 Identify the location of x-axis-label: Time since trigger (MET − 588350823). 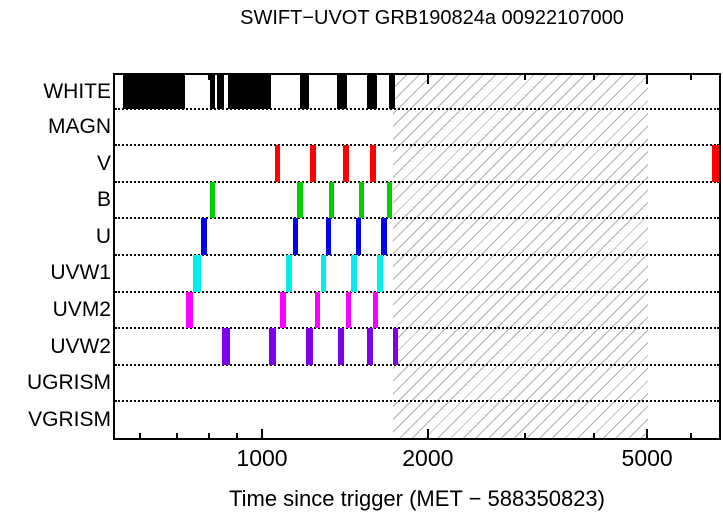
(416, 498).